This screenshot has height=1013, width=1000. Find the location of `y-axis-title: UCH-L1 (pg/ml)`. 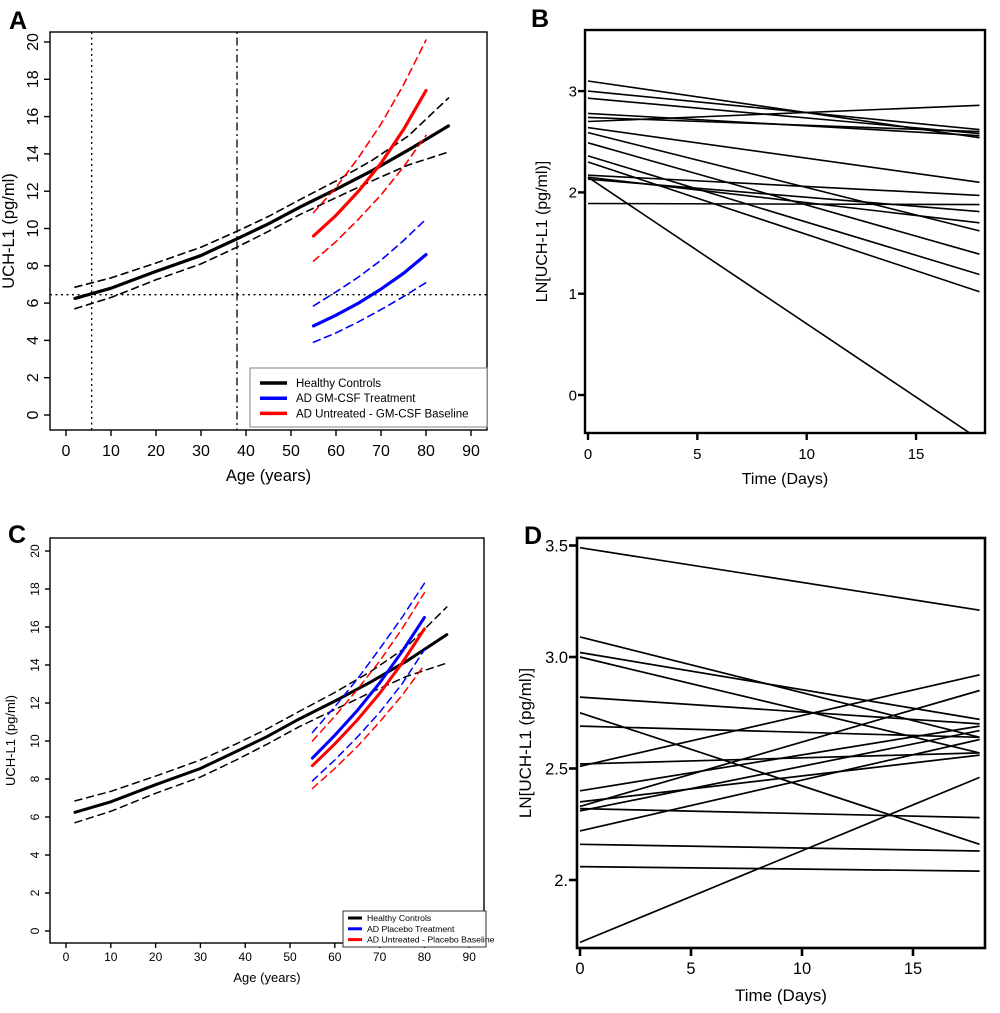

y-axis-title: UCH-L1 (pg/ml) is located at coordinates (10, 740).